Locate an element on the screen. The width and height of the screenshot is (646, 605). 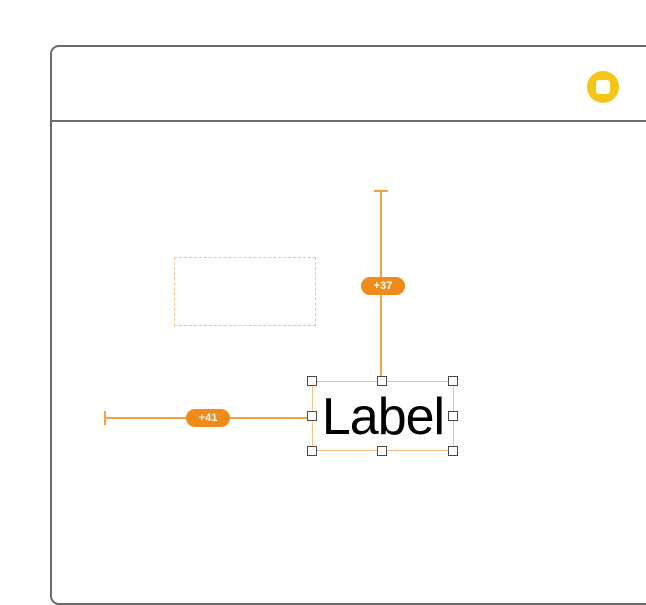
resize-handle-bottom-right is located at coordinates (453, 451).